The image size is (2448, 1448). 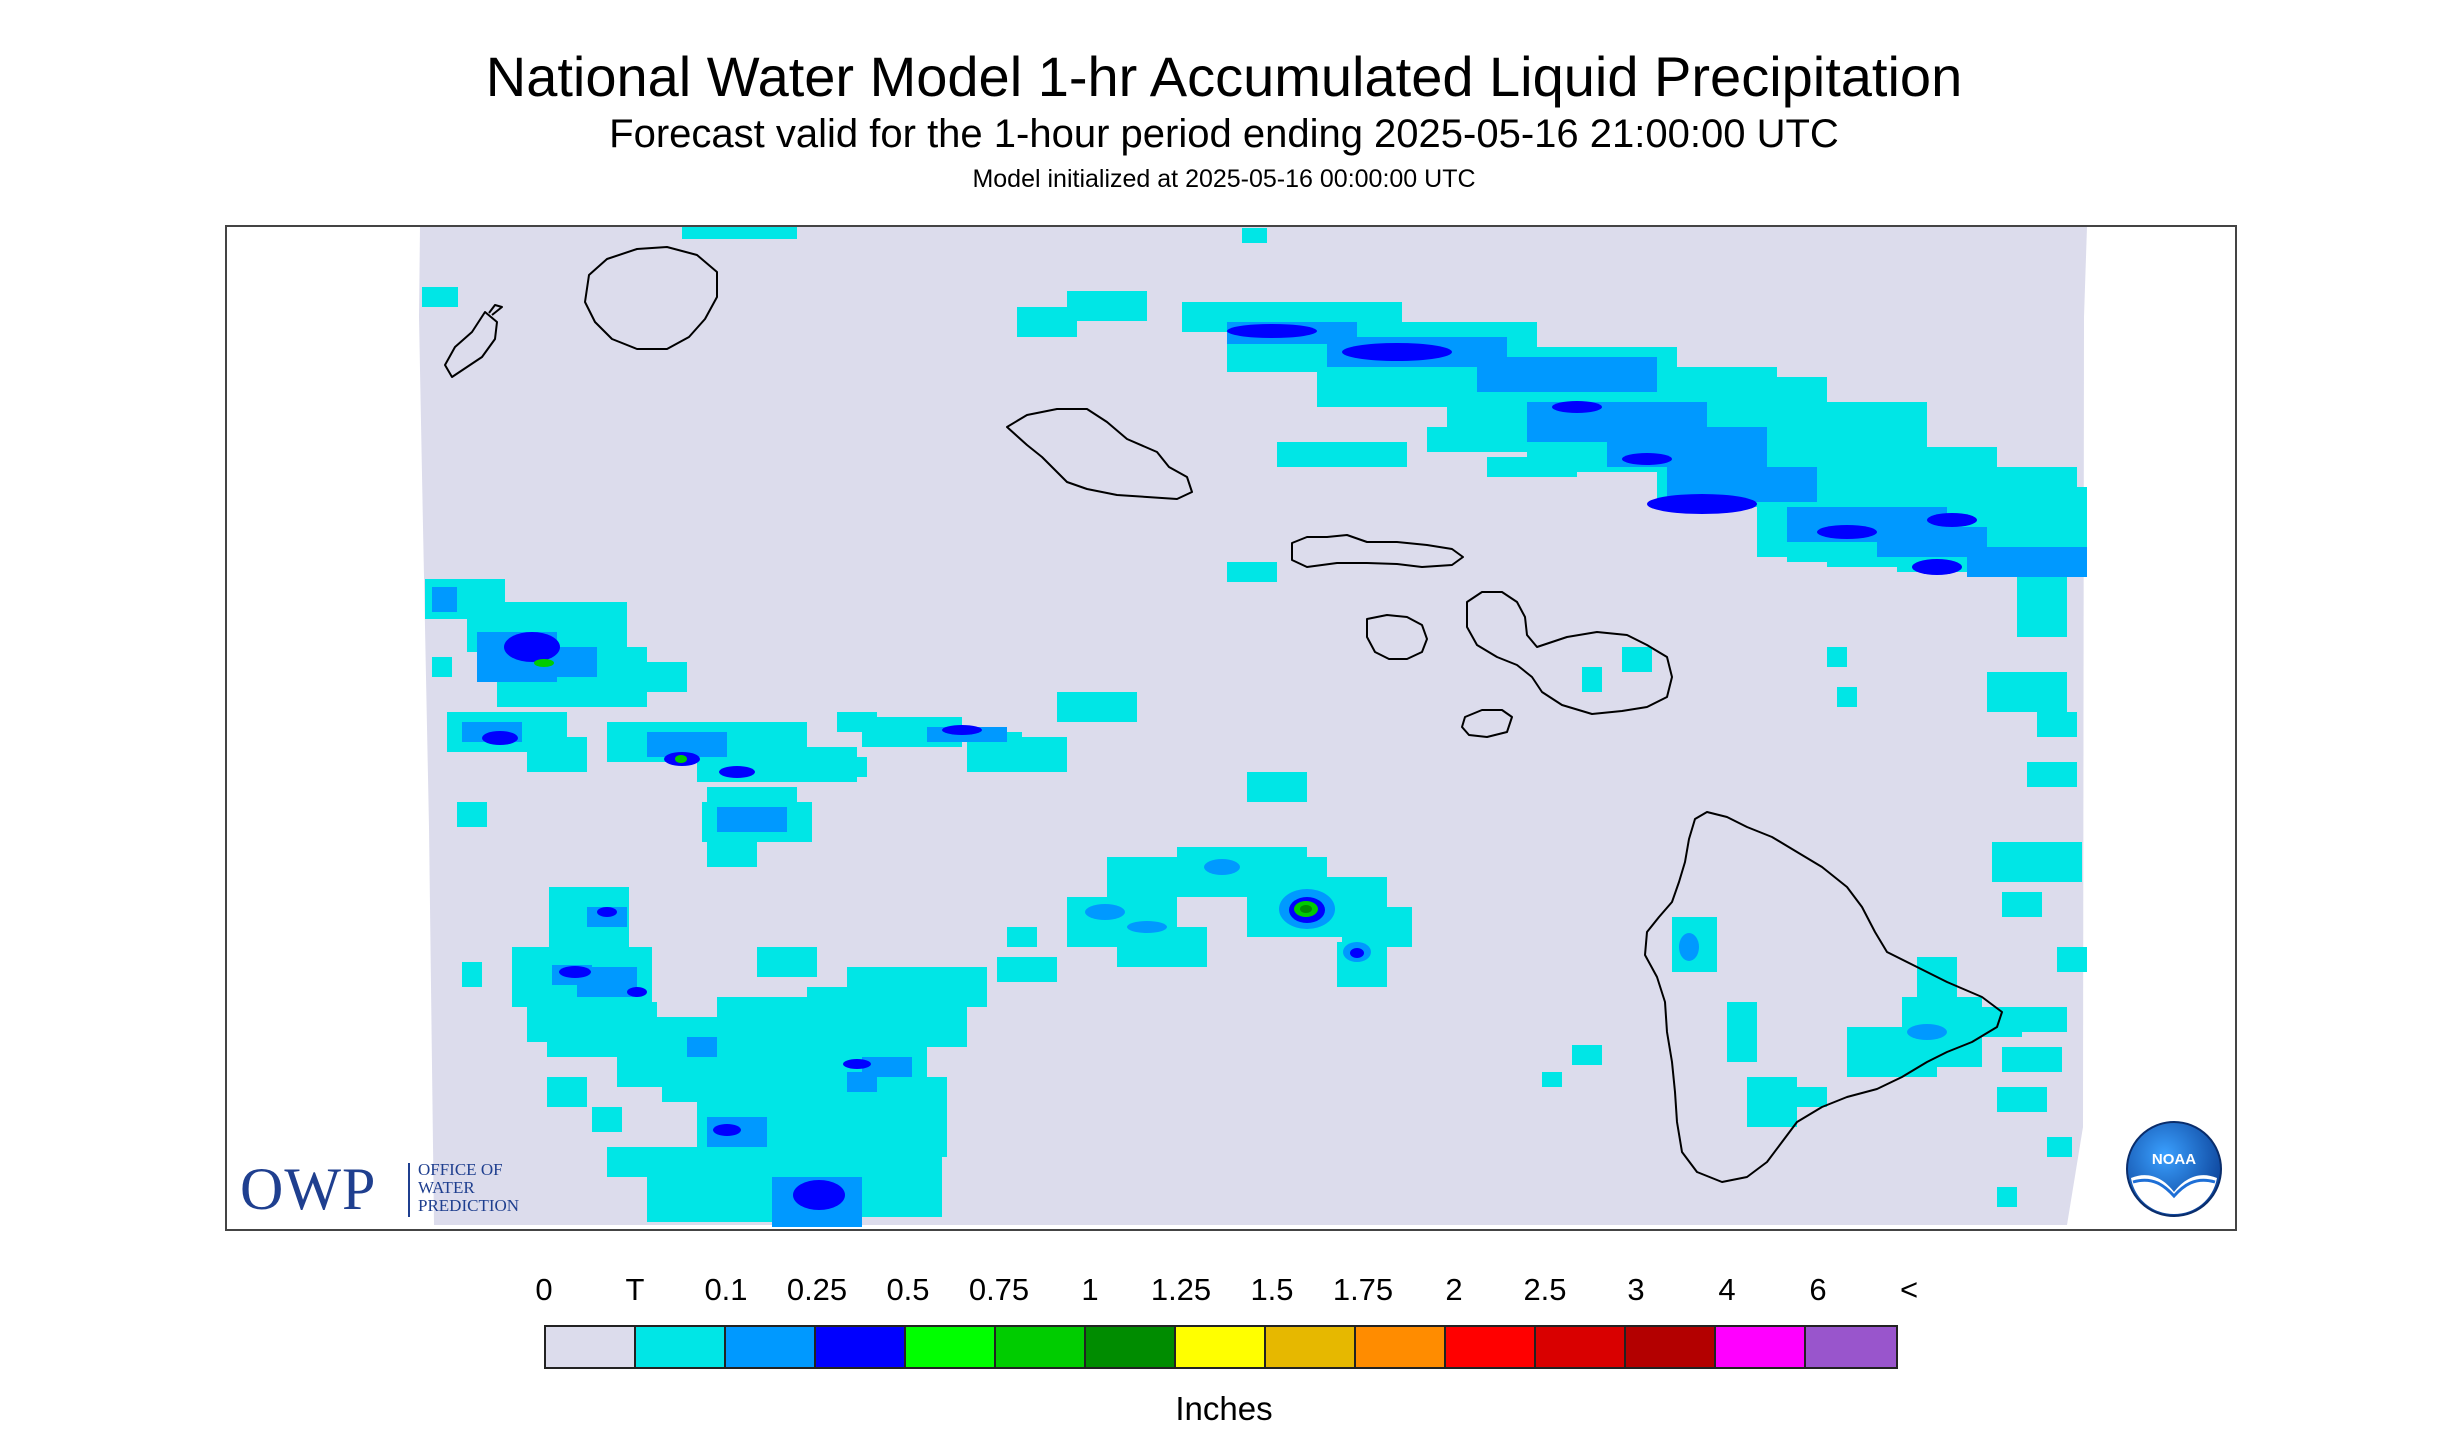 What do you see at coordinates (446, 1187) in the screenshot?
I see `owp-logo-line2: WATER` at bounding box center [446, 1187].